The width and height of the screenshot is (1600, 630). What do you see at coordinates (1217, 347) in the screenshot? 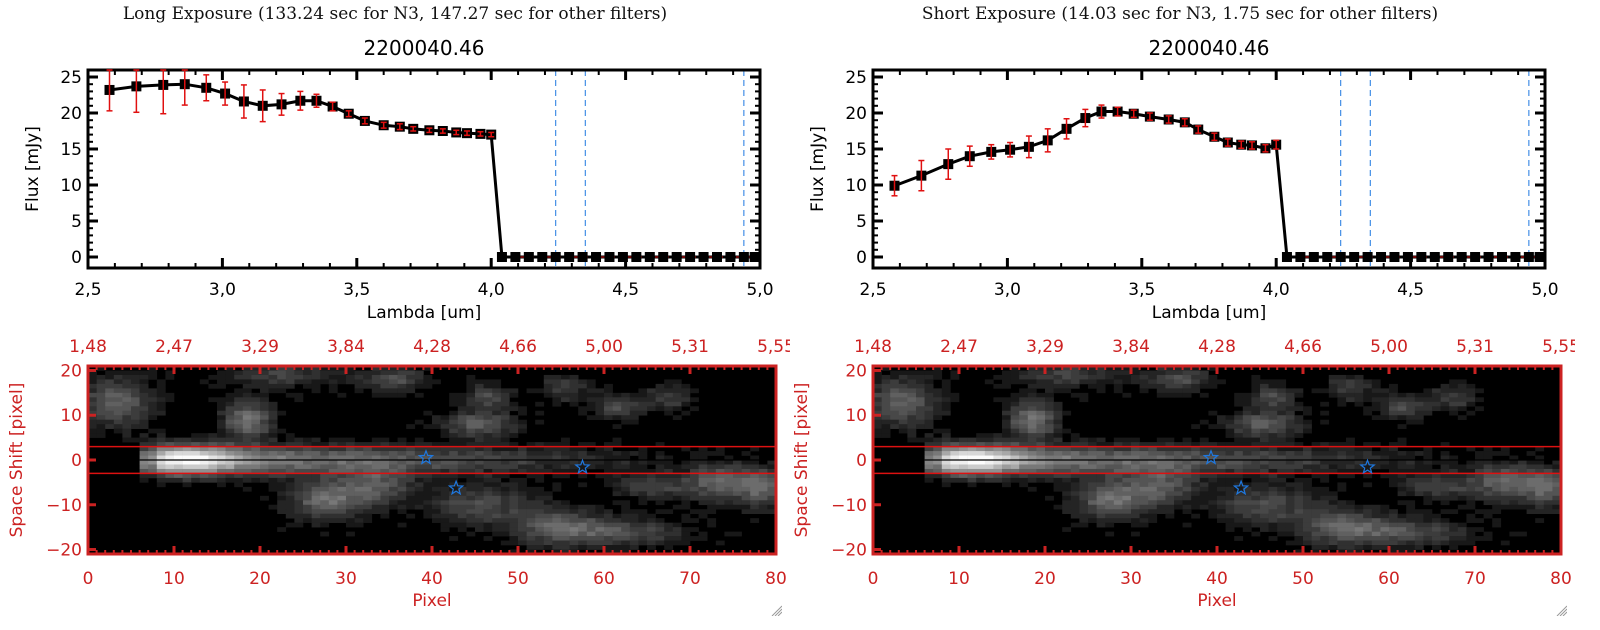
I see `top-axis-tick-label: 4,28` at bounding box center [1217, 347].